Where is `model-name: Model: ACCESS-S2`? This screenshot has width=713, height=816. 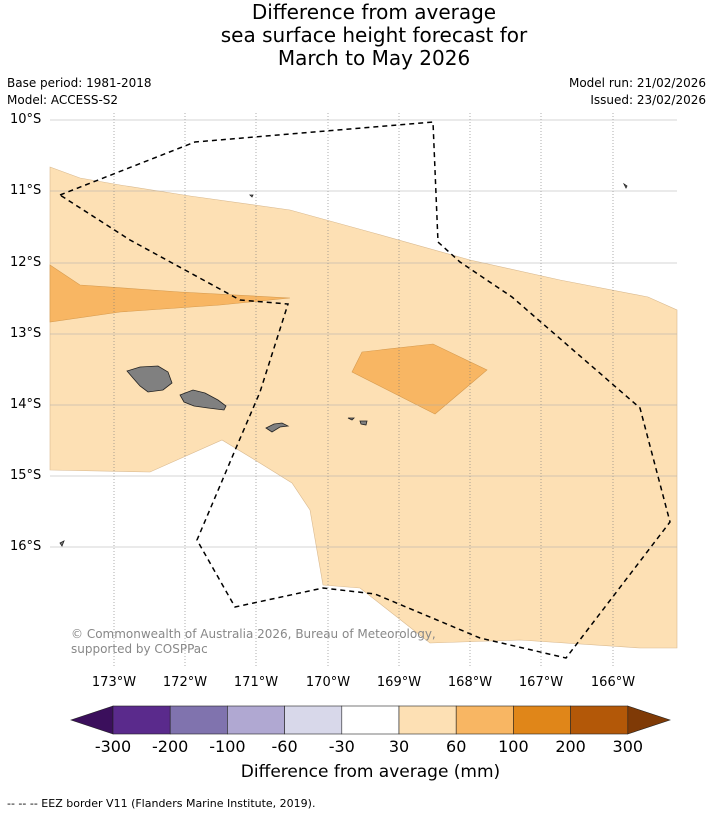 model-name: Model: ACCESS-S2 is located at coordinates (63, 100).